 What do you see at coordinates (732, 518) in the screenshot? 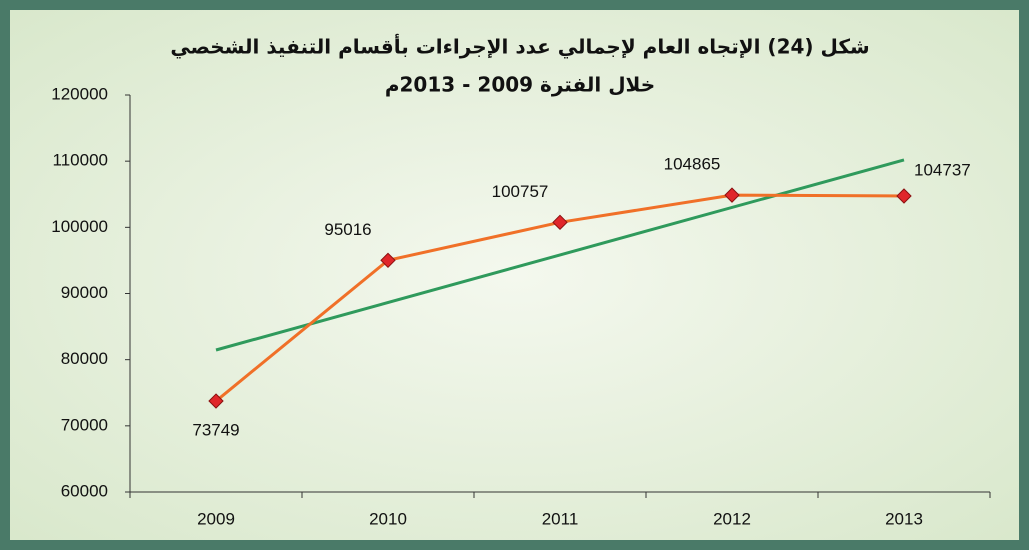
I see `x-tick-label: 2012` at bounding box center [732, 518].